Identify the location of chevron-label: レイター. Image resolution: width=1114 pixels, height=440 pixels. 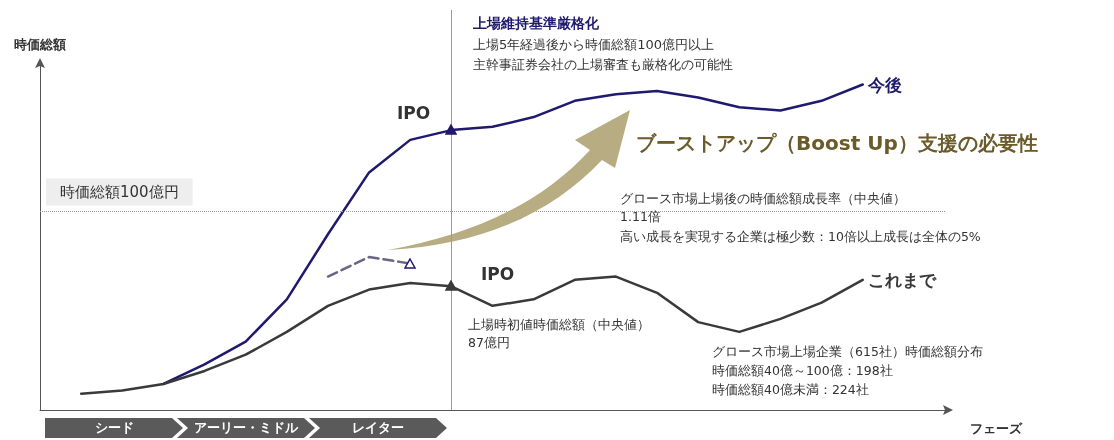
(378, 428).